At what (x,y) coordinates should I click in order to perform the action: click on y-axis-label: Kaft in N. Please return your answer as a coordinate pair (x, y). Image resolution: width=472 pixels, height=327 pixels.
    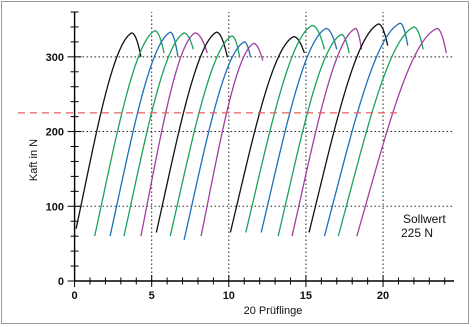
    Looking at the image, I should click on (34, 160).